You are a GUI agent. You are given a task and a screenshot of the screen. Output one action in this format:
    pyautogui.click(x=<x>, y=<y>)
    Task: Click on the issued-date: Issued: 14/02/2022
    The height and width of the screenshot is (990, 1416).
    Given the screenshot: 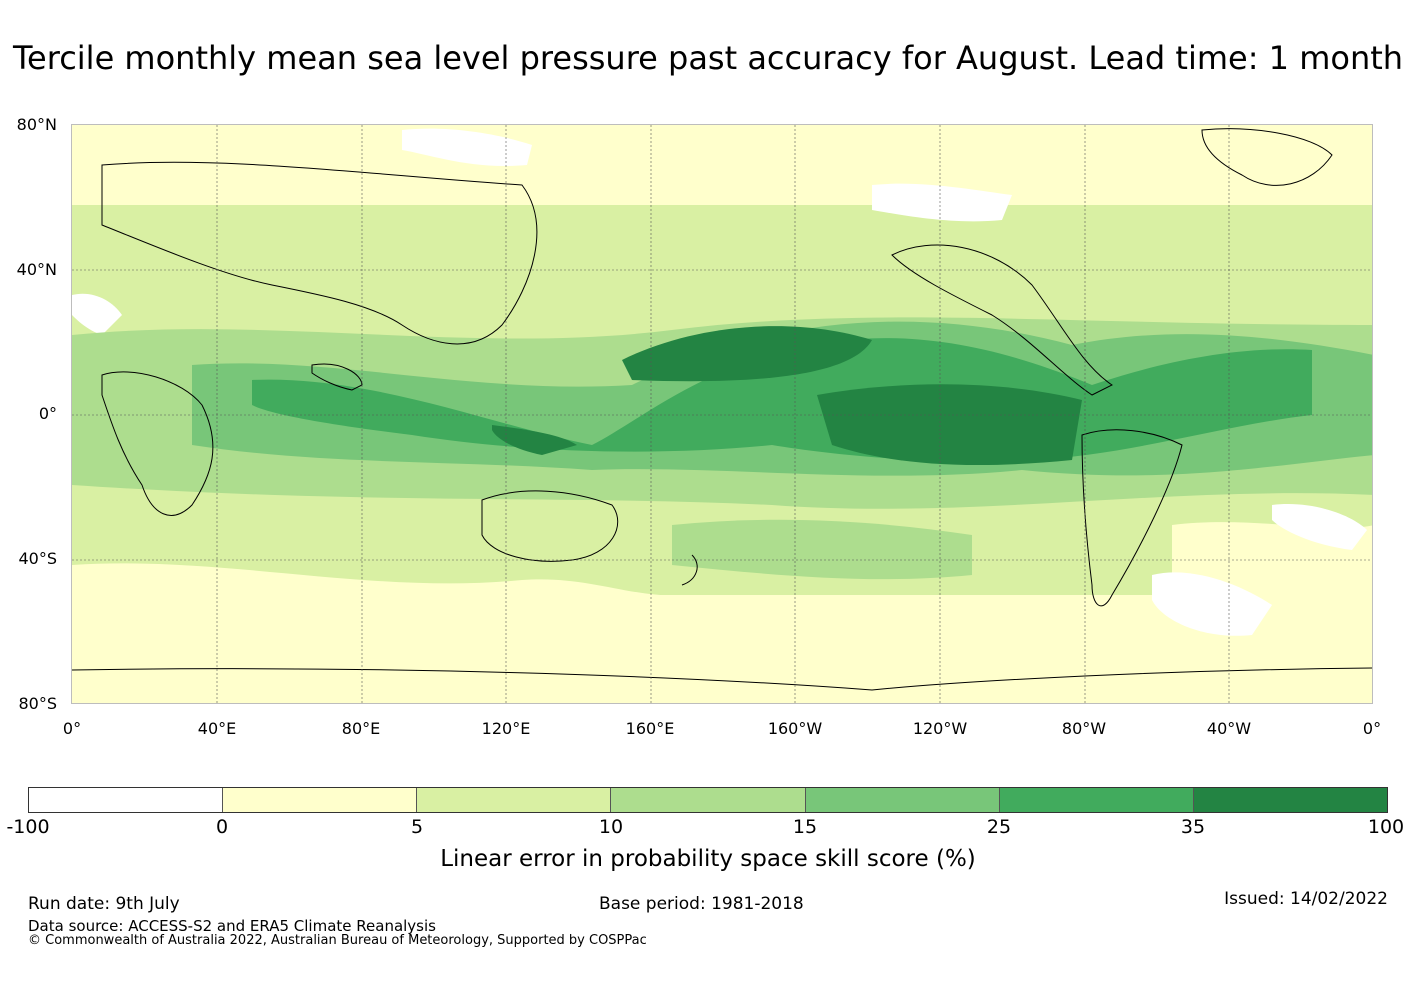 What is the action you would take?
    pyautogui.click(x=1306, y=899)
    